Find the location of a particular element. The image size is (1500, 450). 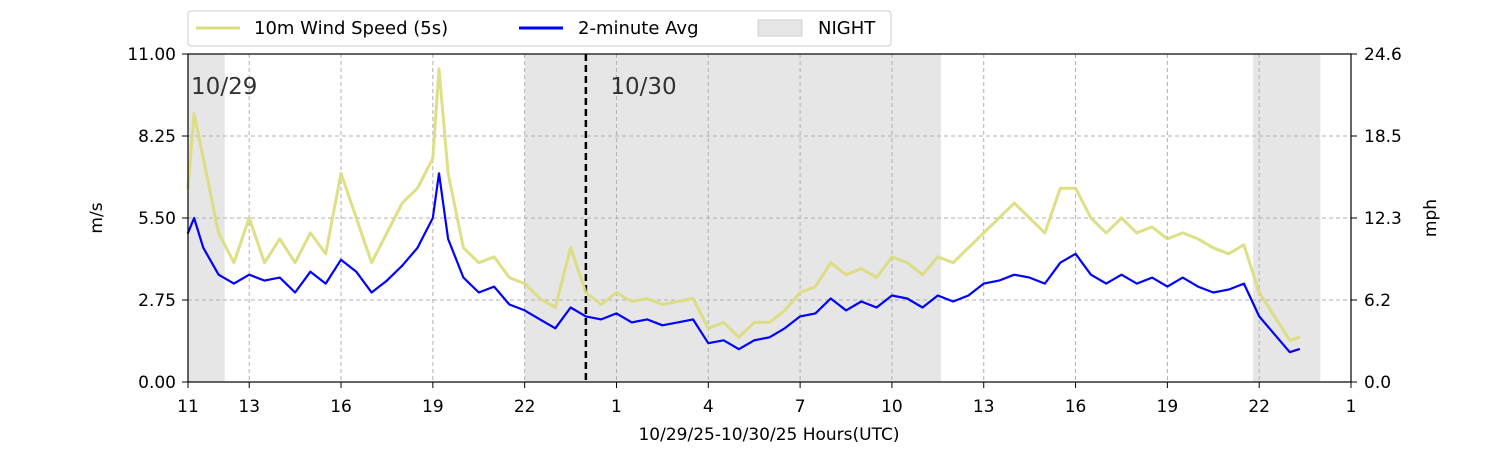

y-tick-label: 5.50 is located at coordinates (157, 219).